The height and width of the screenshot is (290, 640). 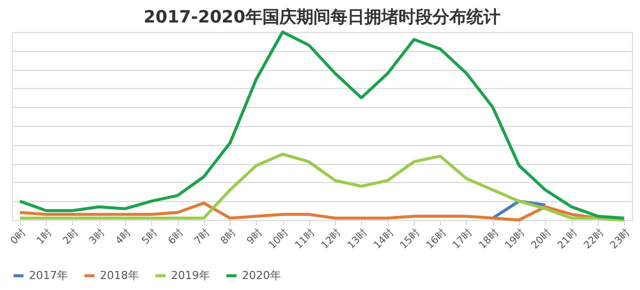 I want to click on x-tick-label: 16时, so click(x=436, y=239).